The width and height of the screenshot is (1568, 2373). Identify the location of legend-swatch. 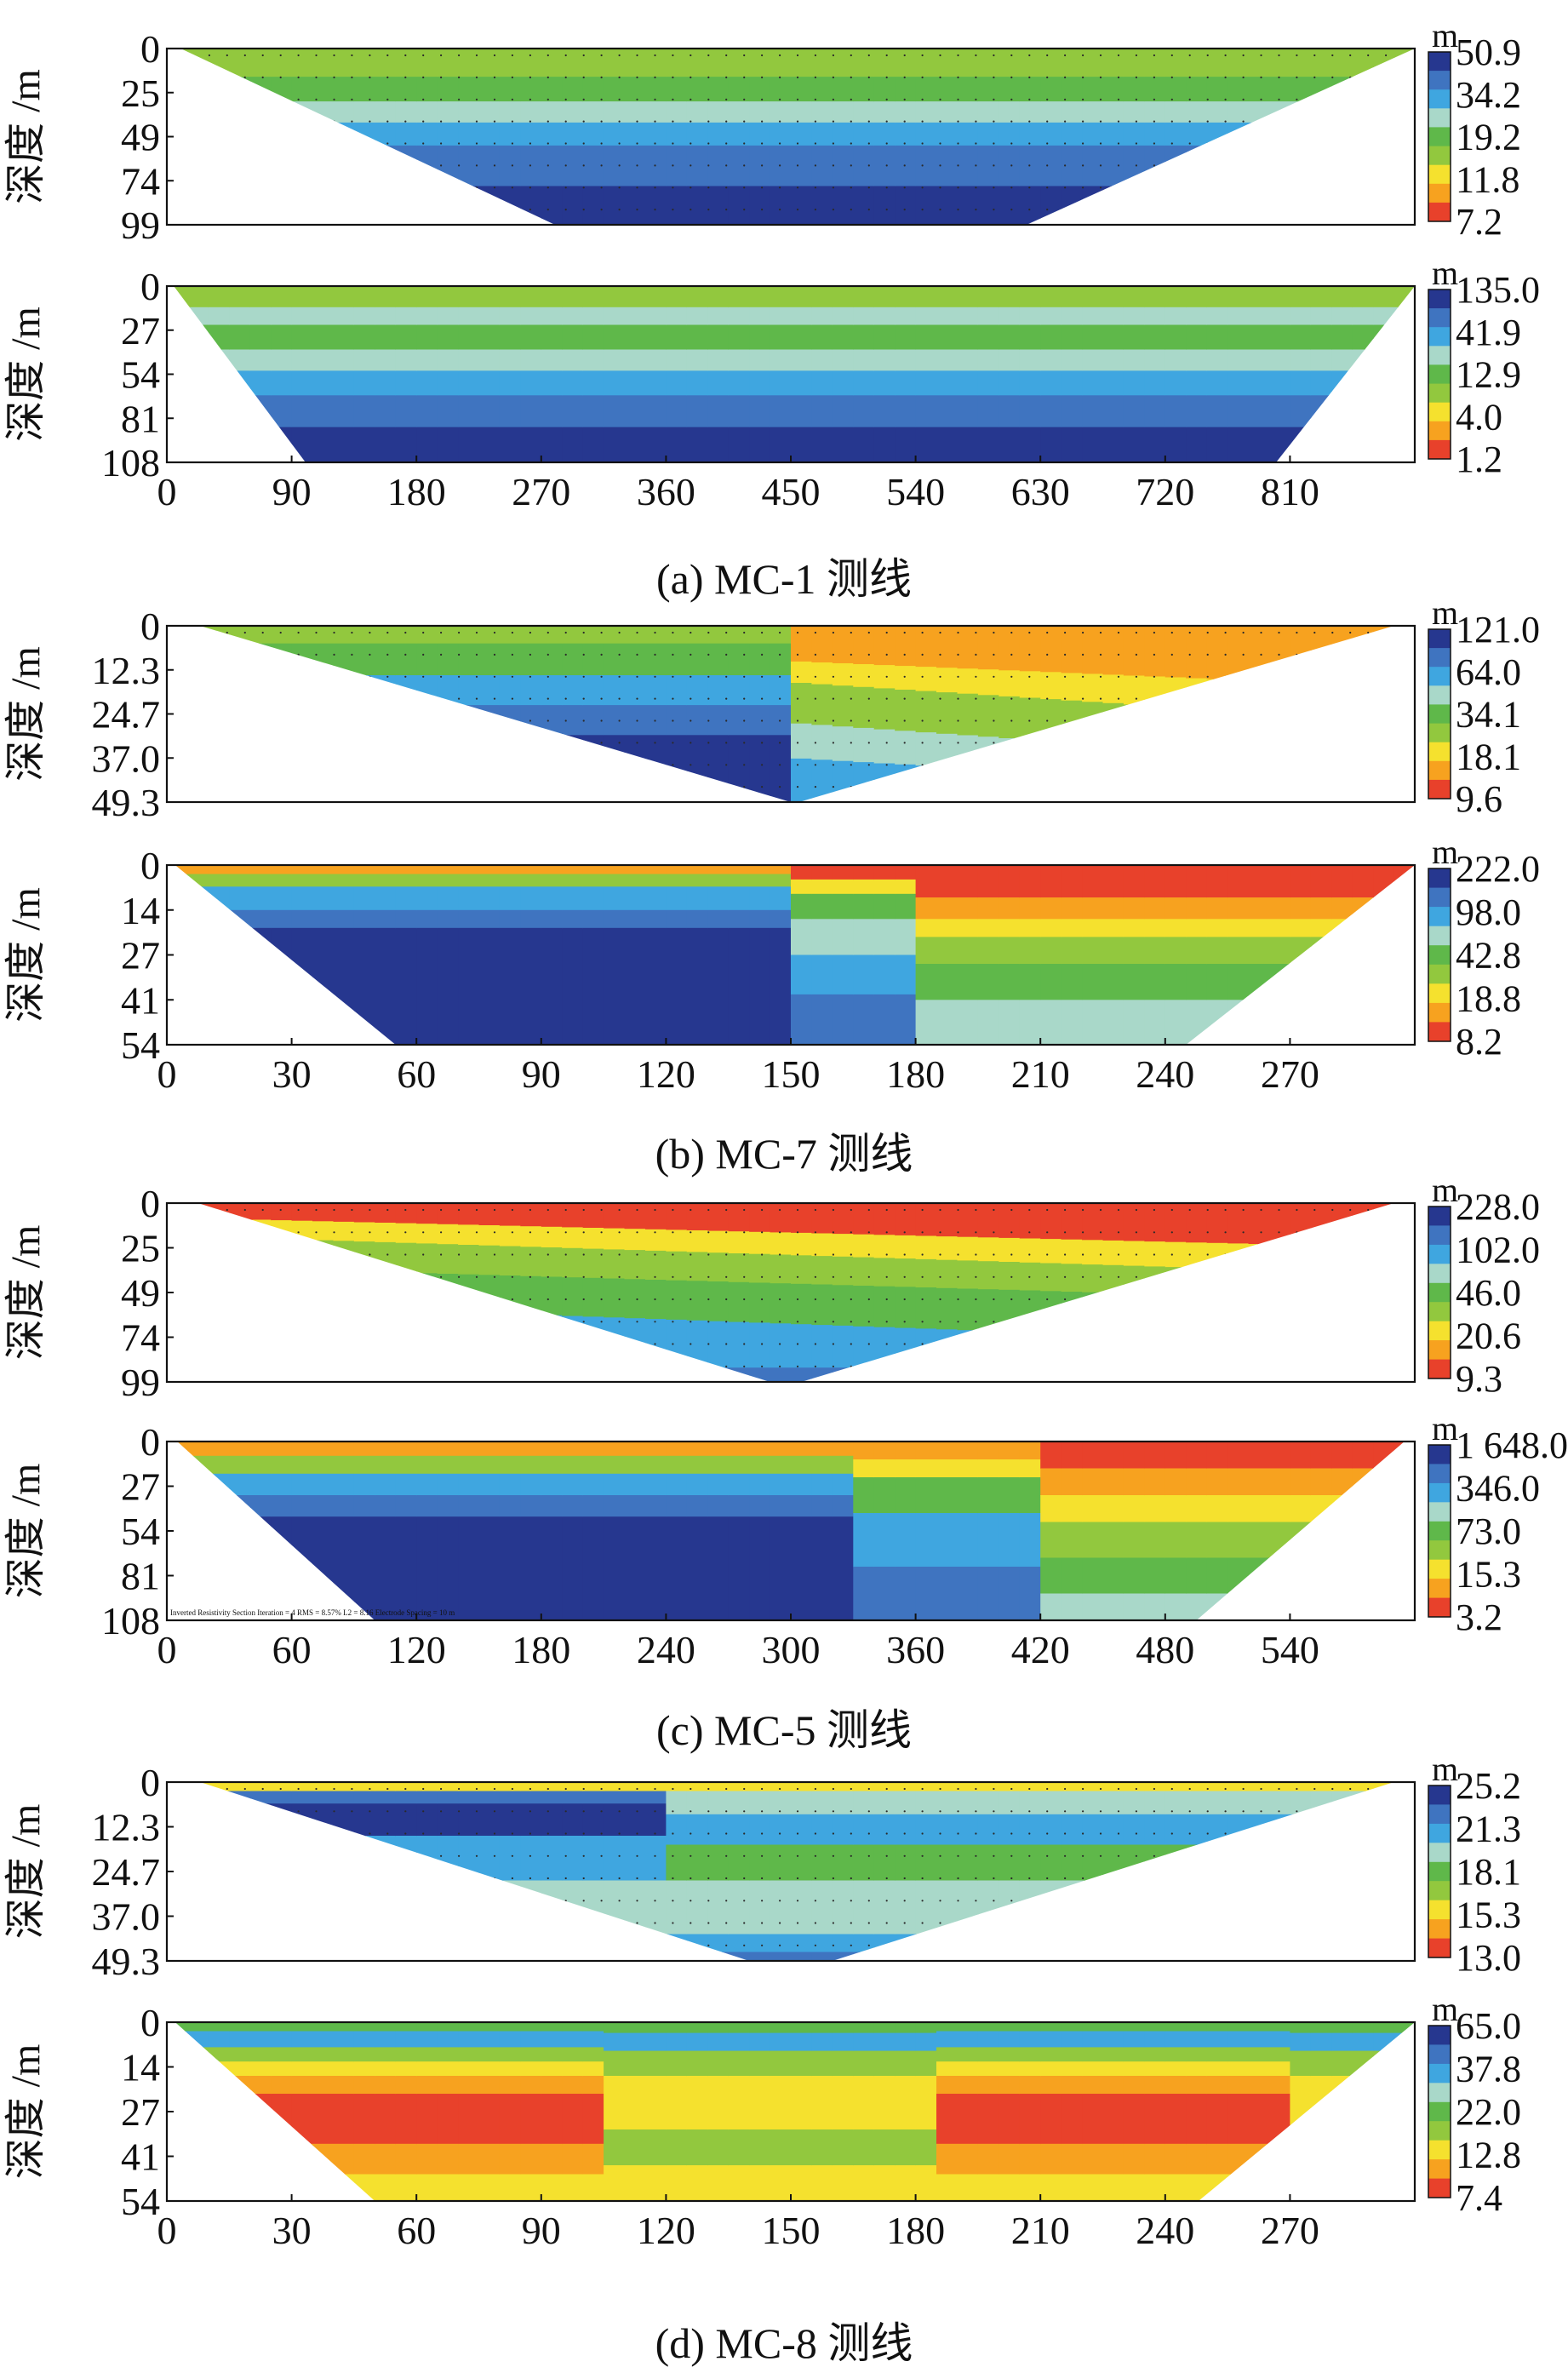
(1439, 917).